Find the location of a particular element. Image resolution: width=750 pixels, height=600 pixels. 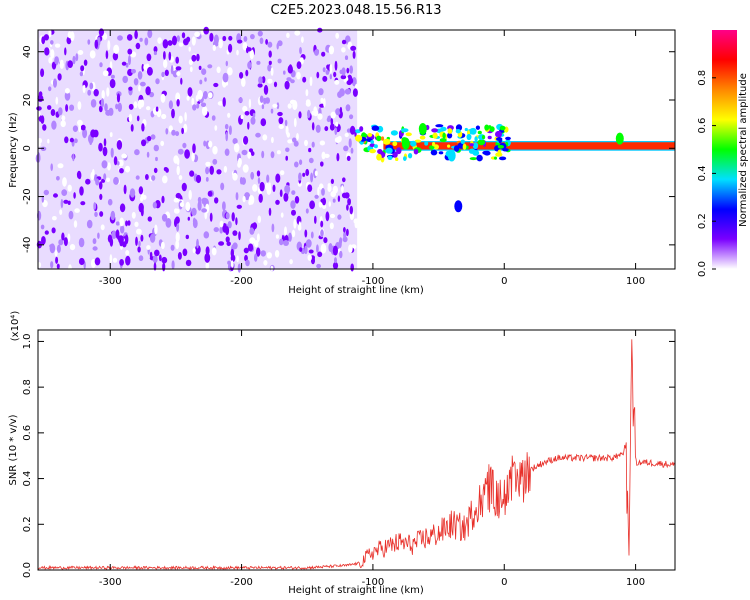

x-tick-label: 100 is located at coordinates (635, 582).